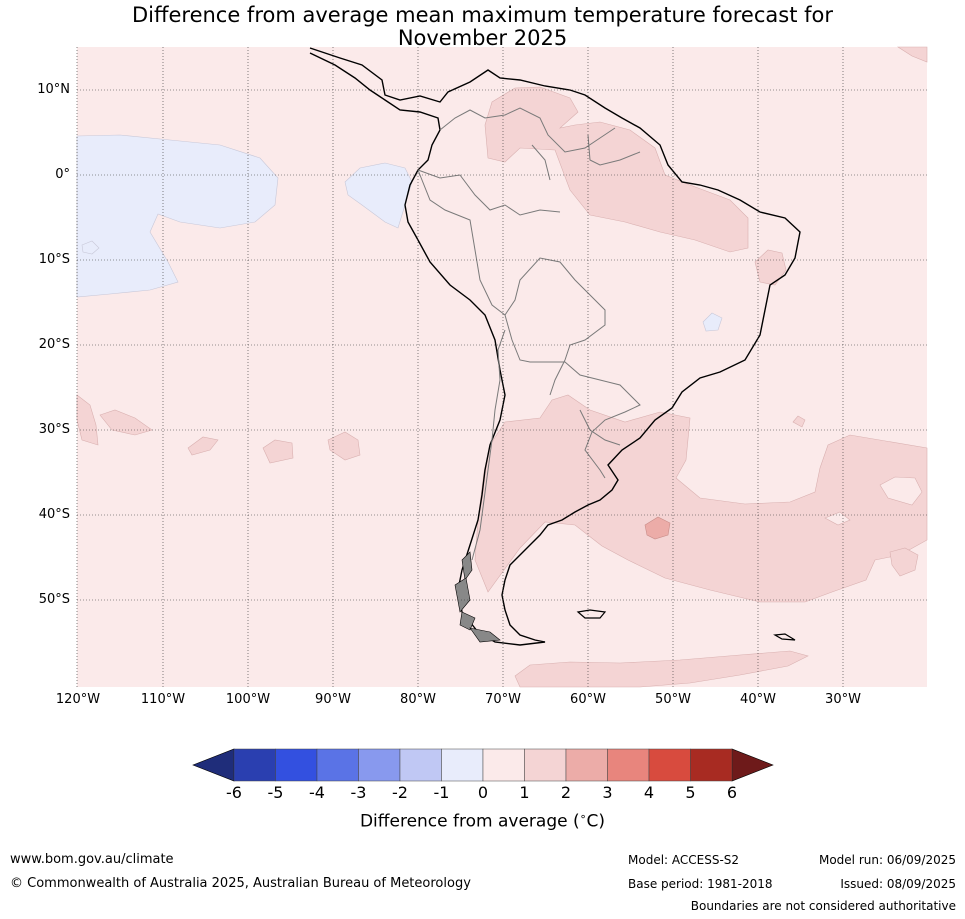 This screenshot has width=965, height=919. Describe the element at coordinates (163, 699) in the screenshot. I see `lon-label-110w: 110°W` at that location.